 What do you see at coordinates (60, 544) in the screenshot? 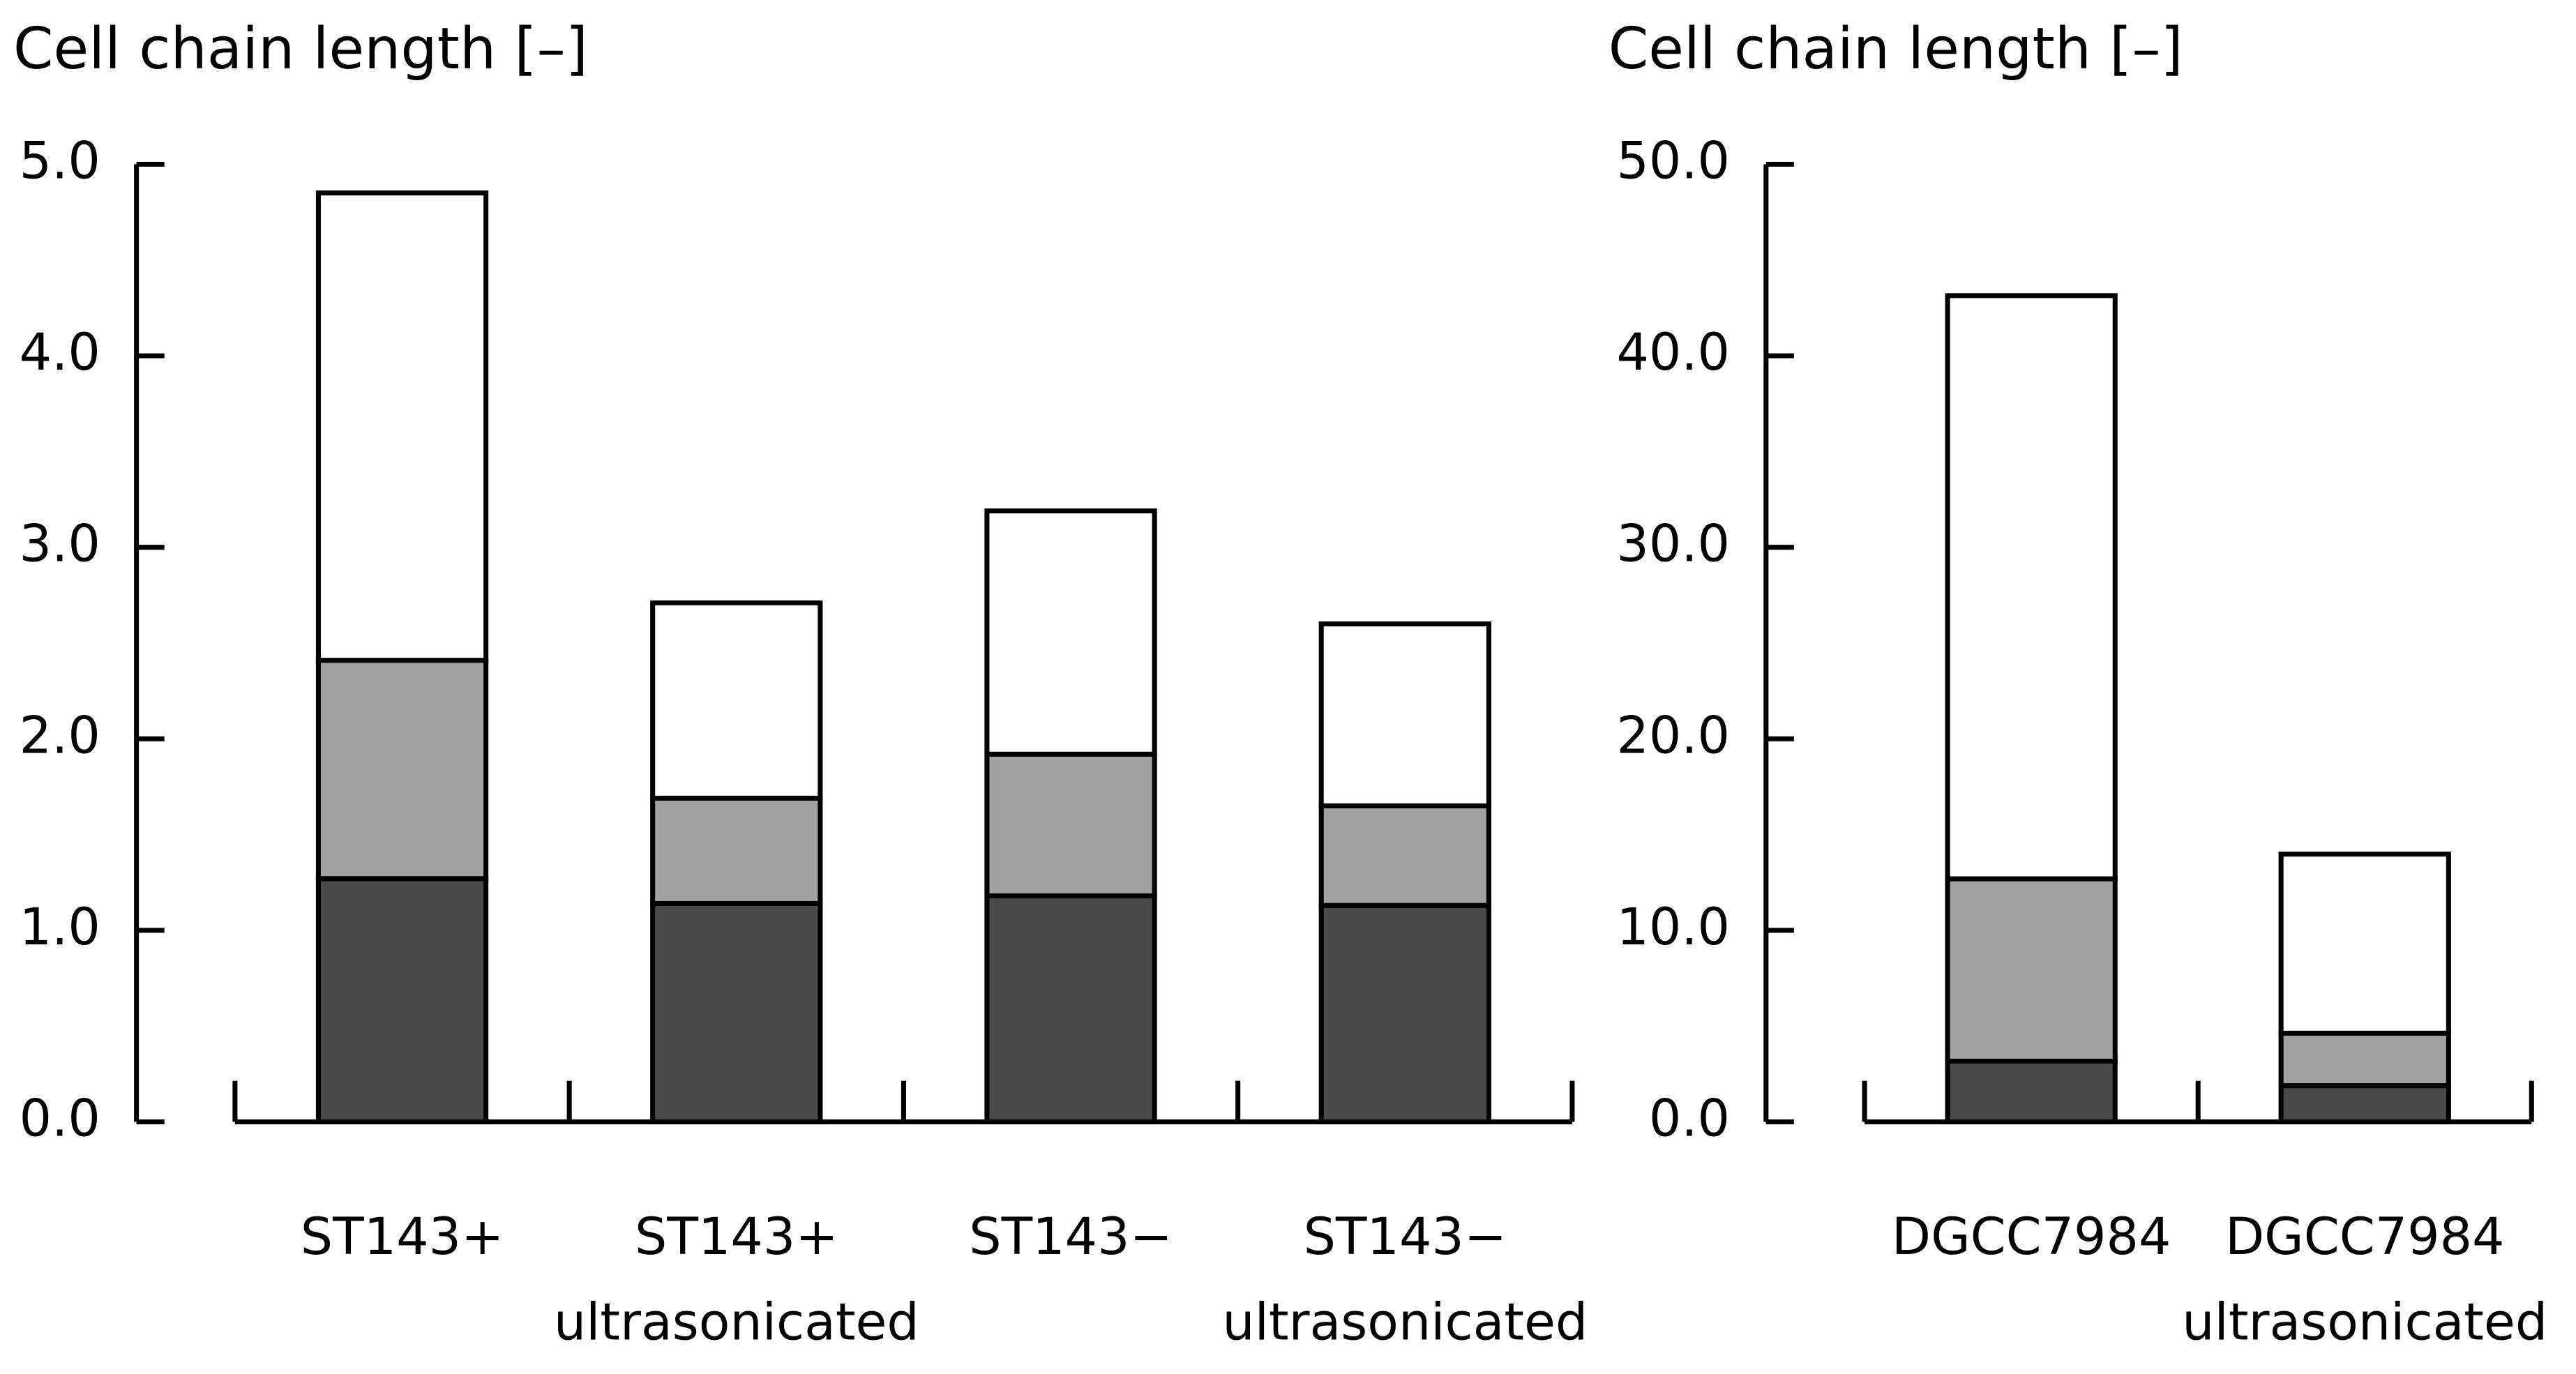
I see `y-tick-label: 3.0` at bounding box center [60, 544].